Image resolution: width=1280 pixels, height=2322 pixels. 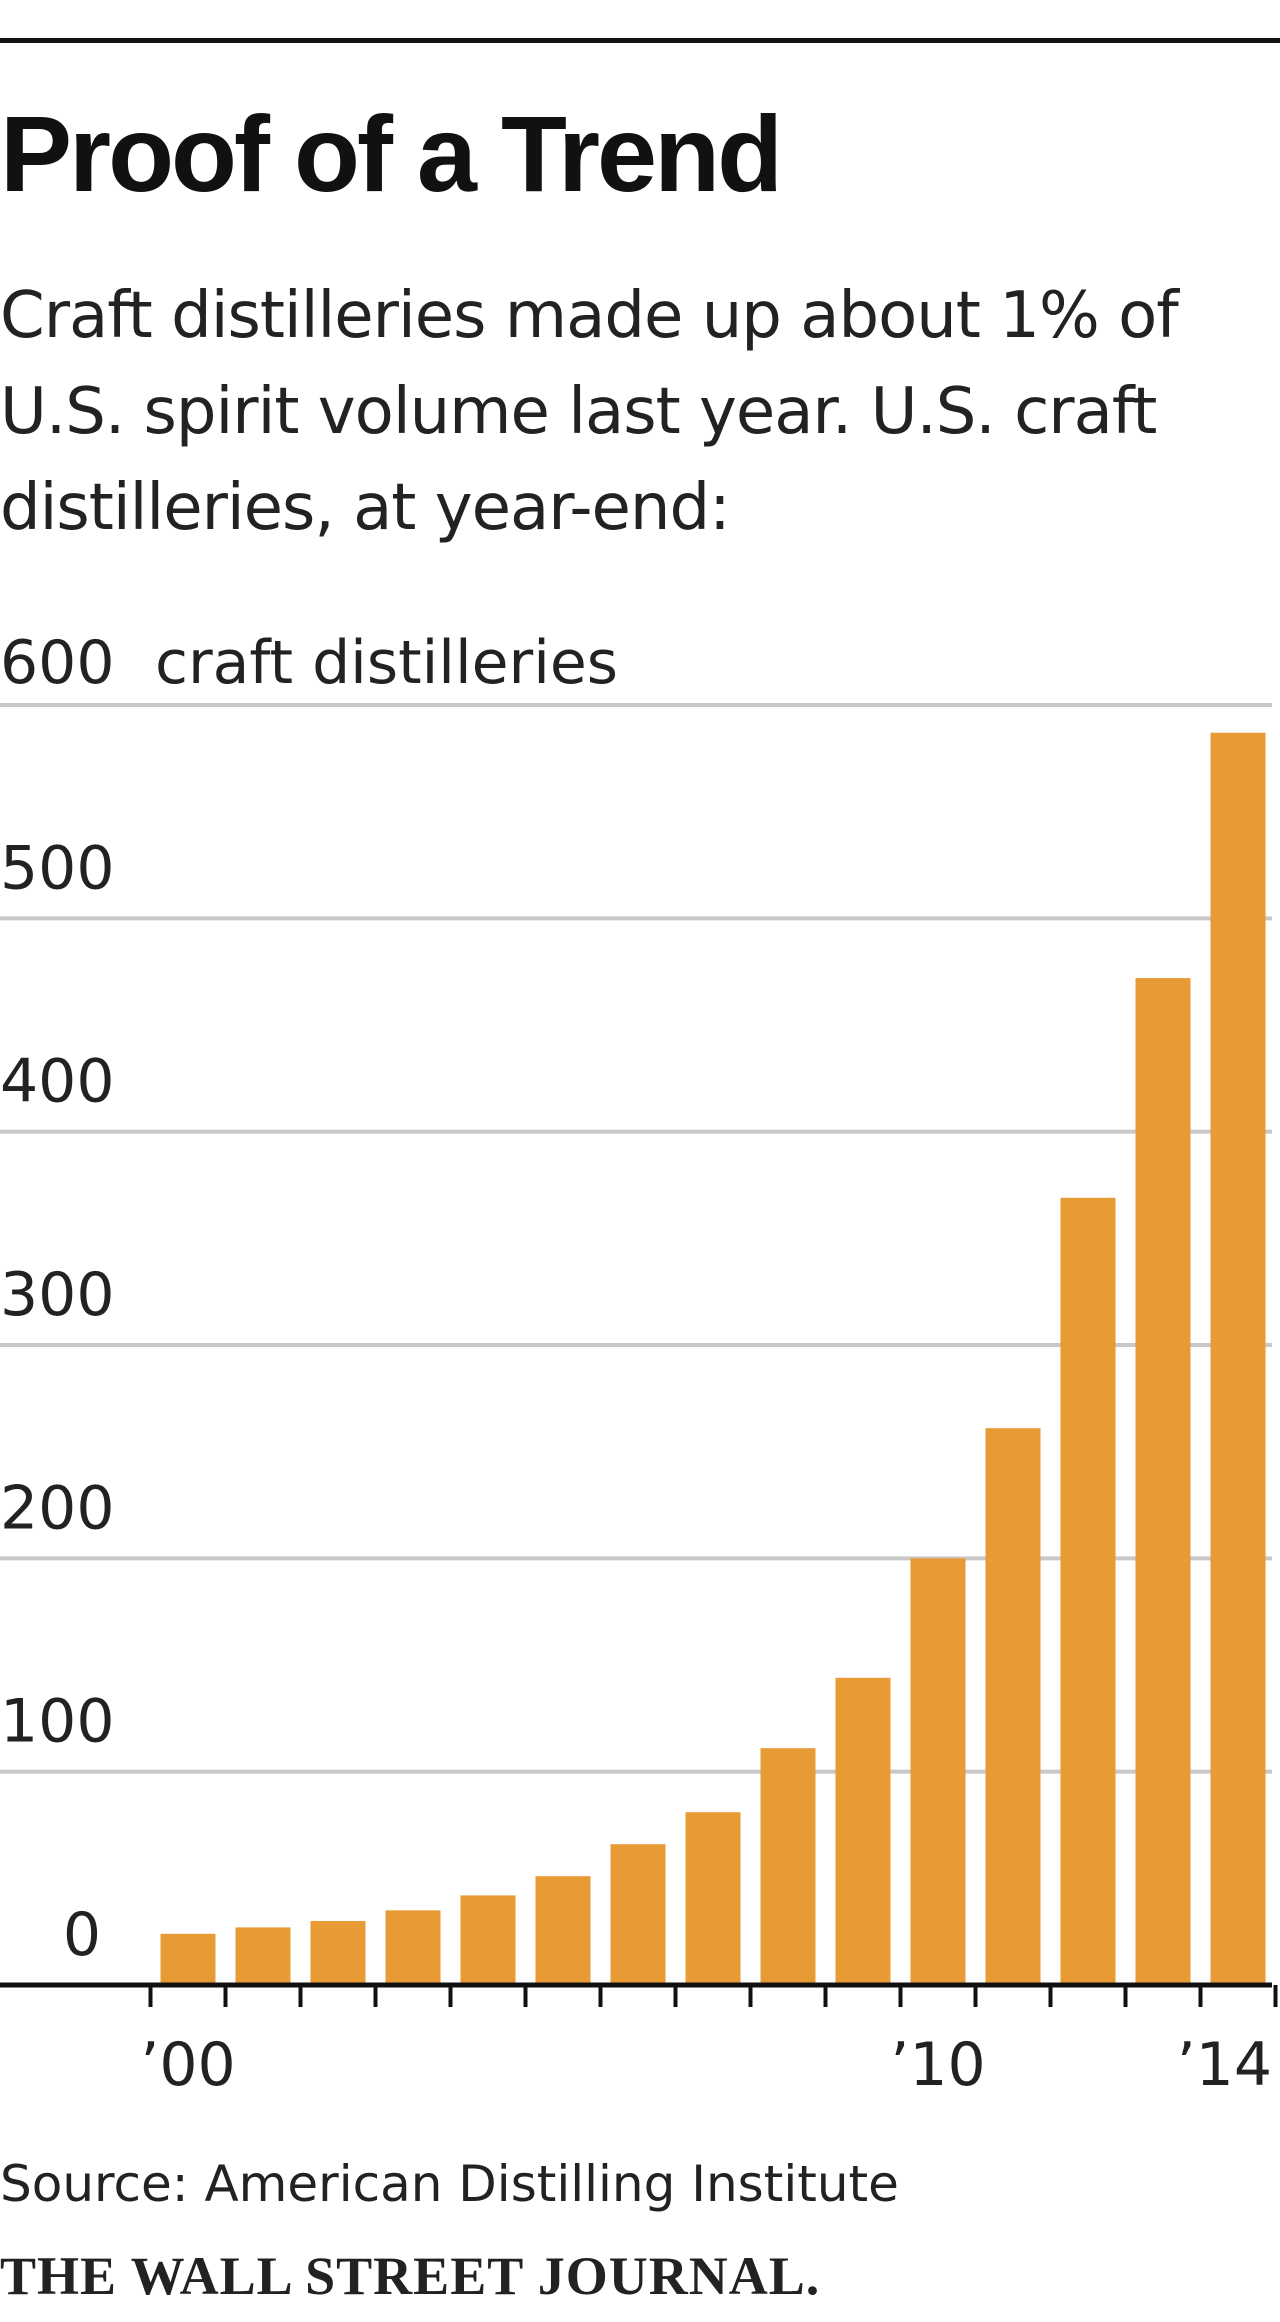 What do you see at coordinates (391, 153) in the screenshot?
I see `chart-title: Proof of a Trend` at bounding box center [391, 153].